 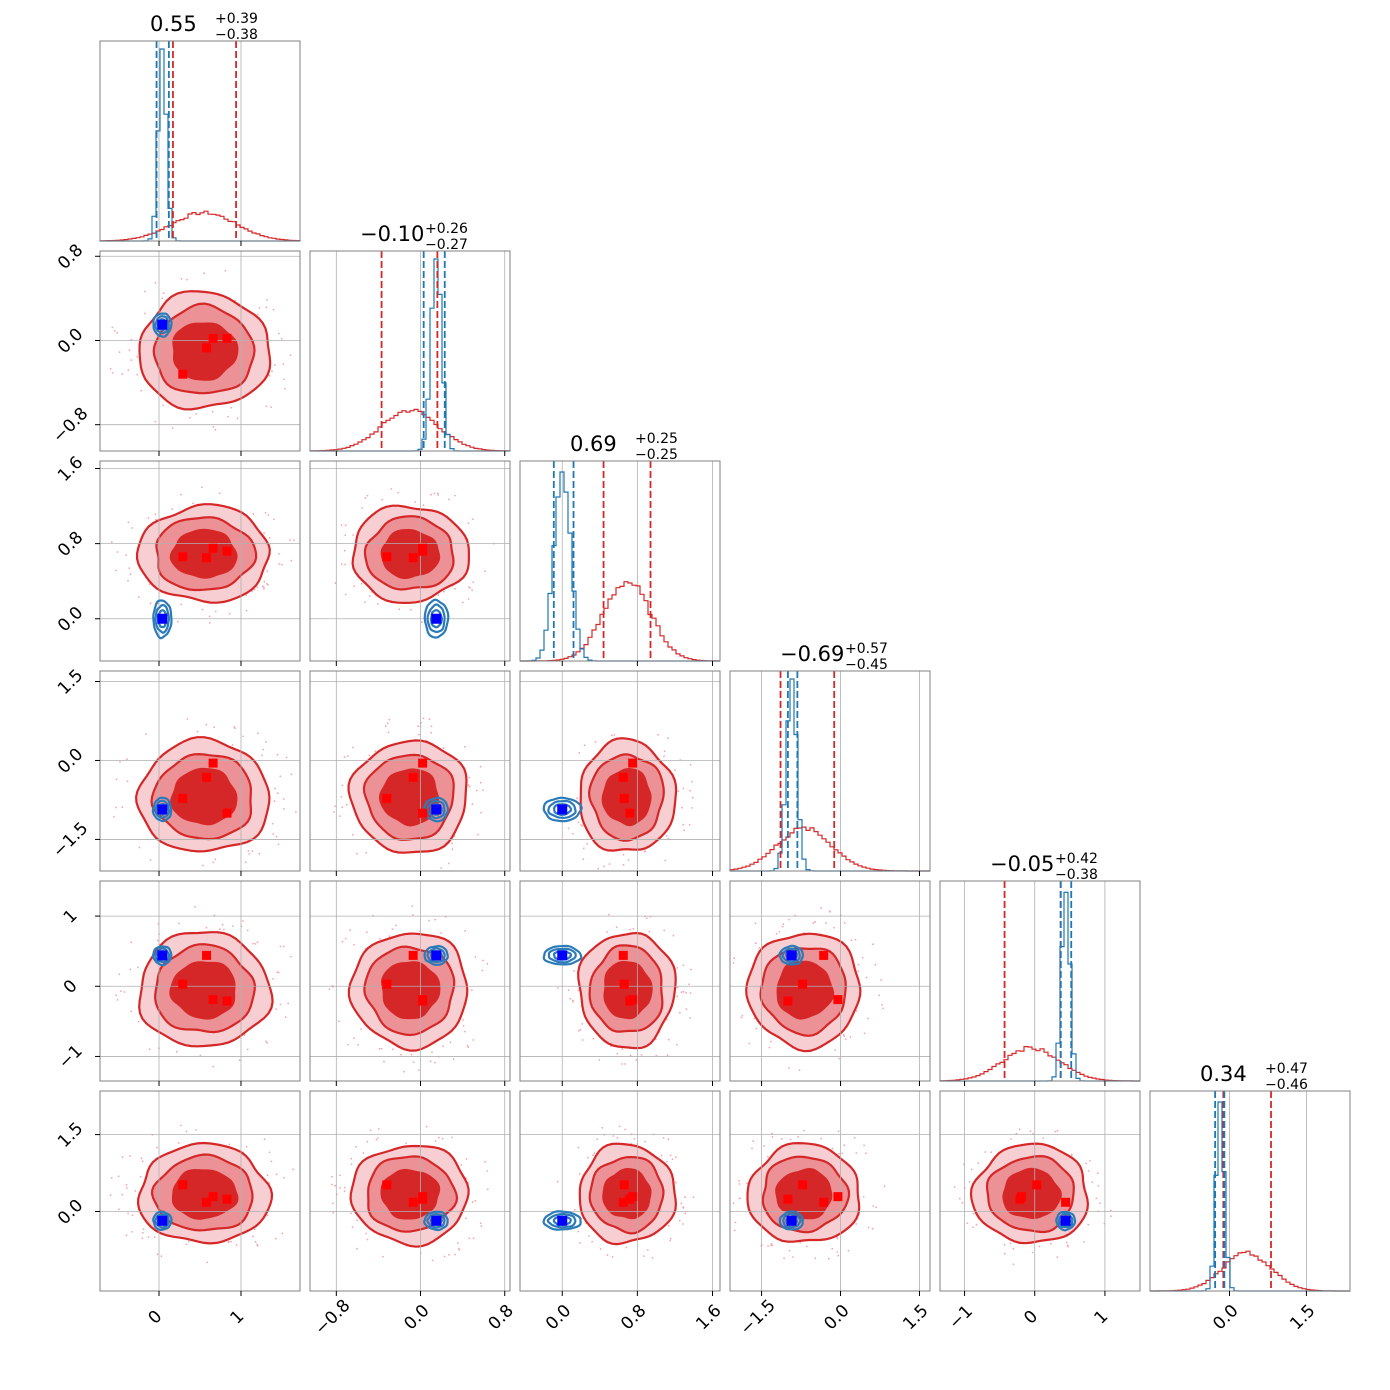 I want to click on x-tick-label-col3-1: 0.0, so click(x=836, y=1317).